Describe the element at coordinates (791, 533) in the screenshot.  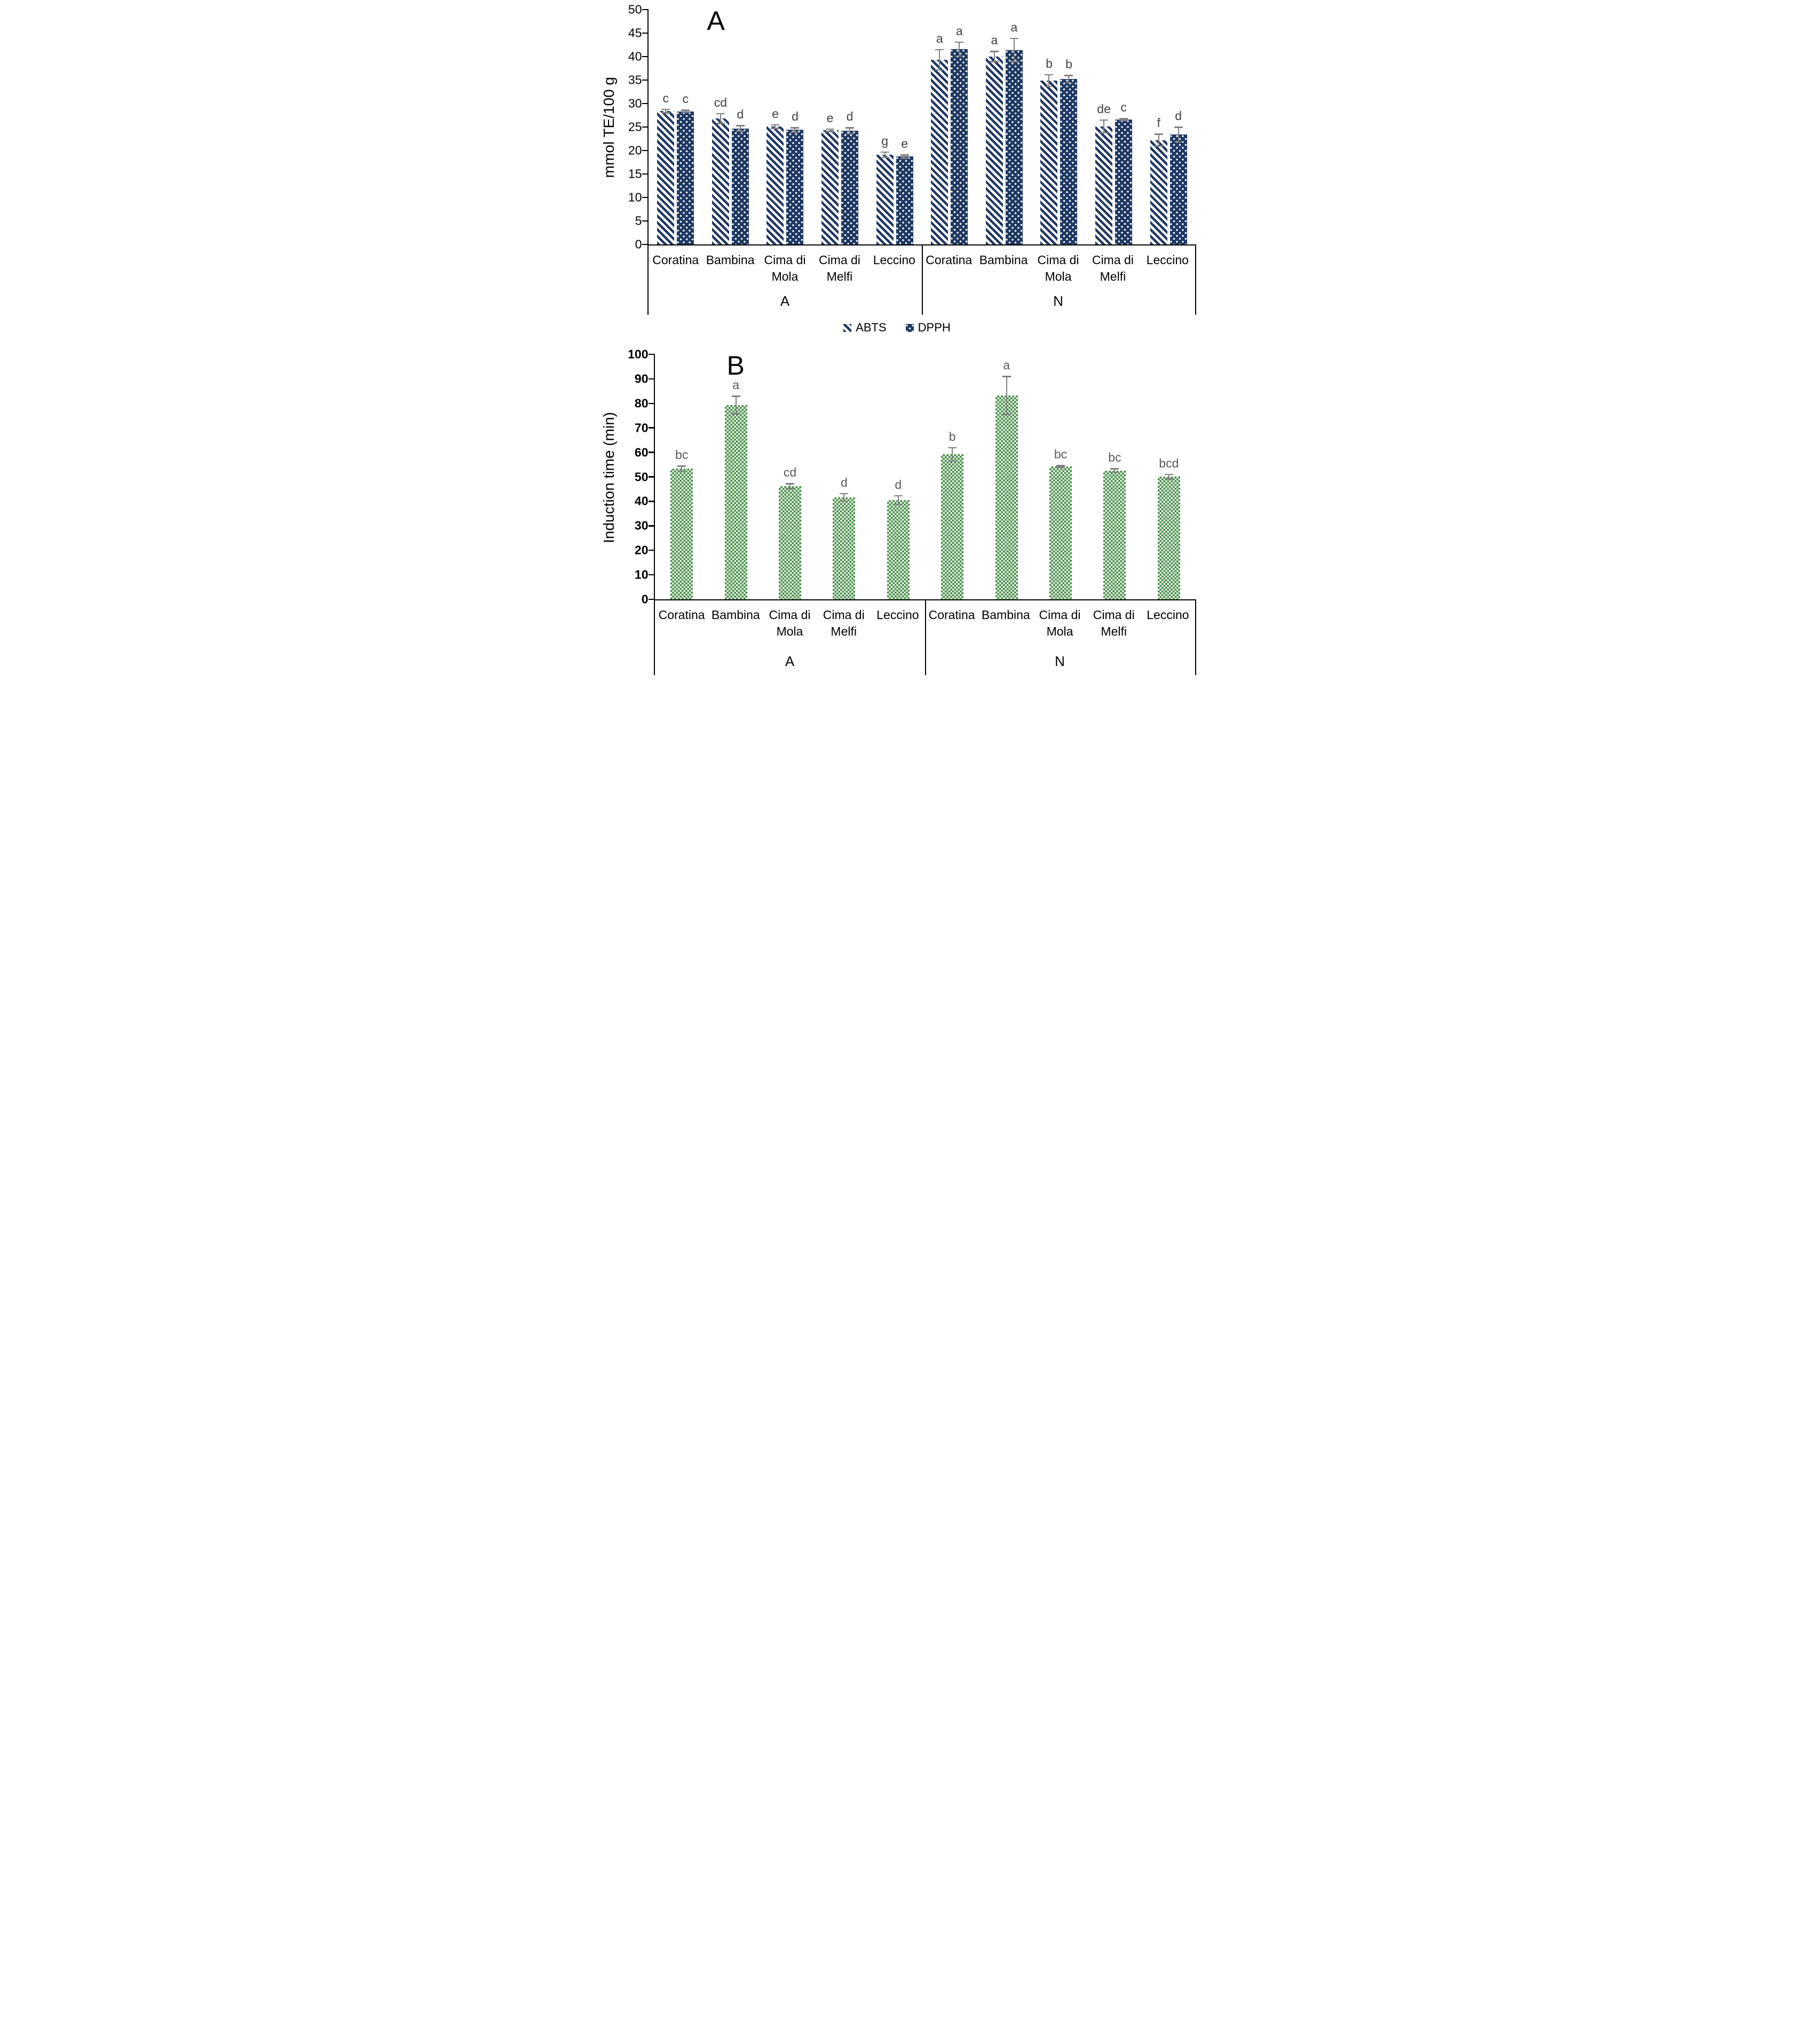
I see `barwrap-induction-time: cd` at that location.